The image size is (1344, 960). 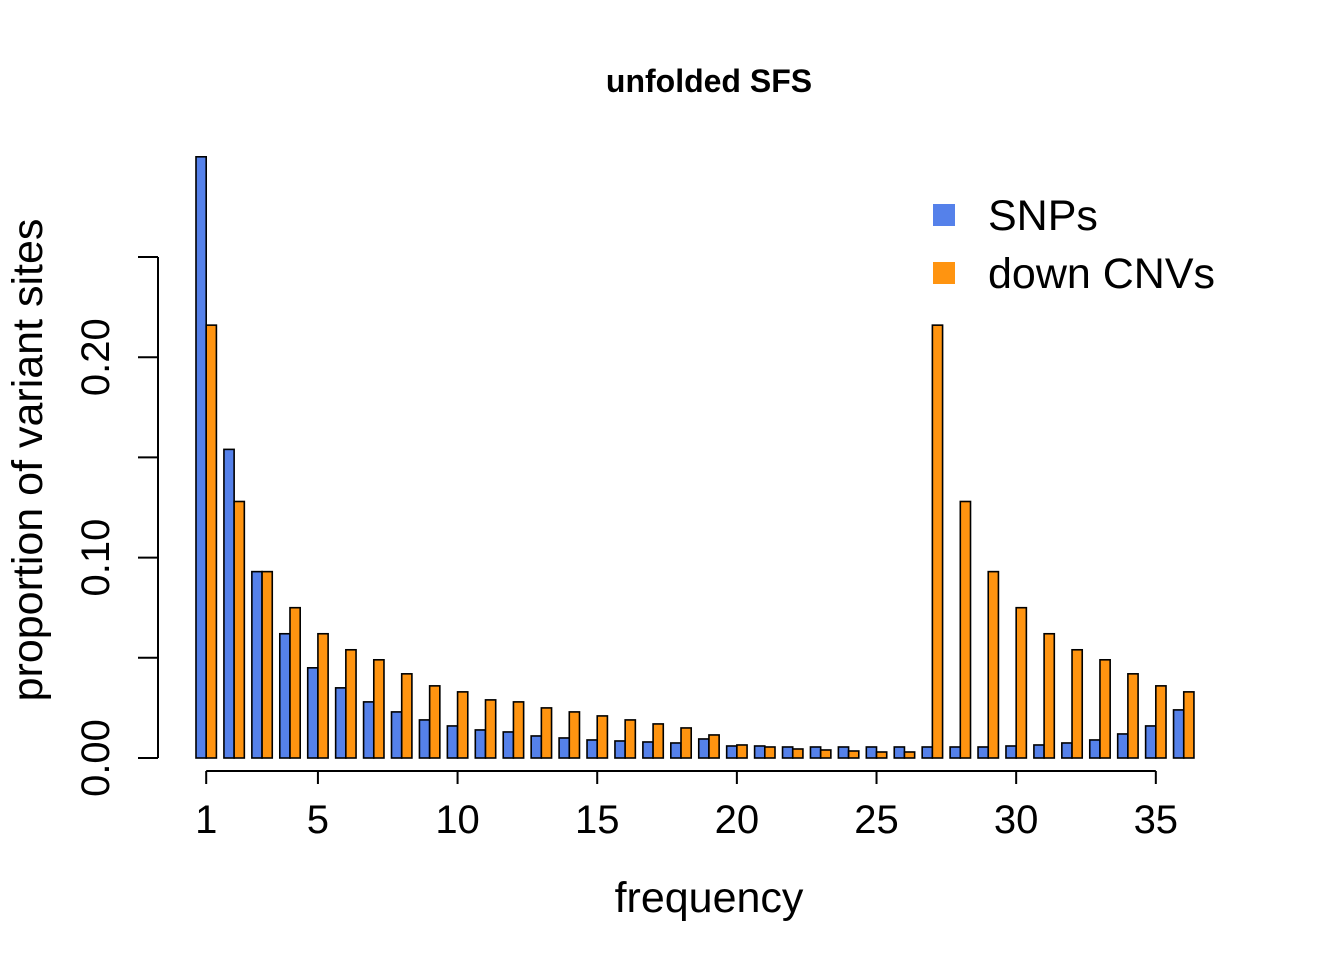 I want to click on legend-swatch-snps, so click(x=944, y=215).